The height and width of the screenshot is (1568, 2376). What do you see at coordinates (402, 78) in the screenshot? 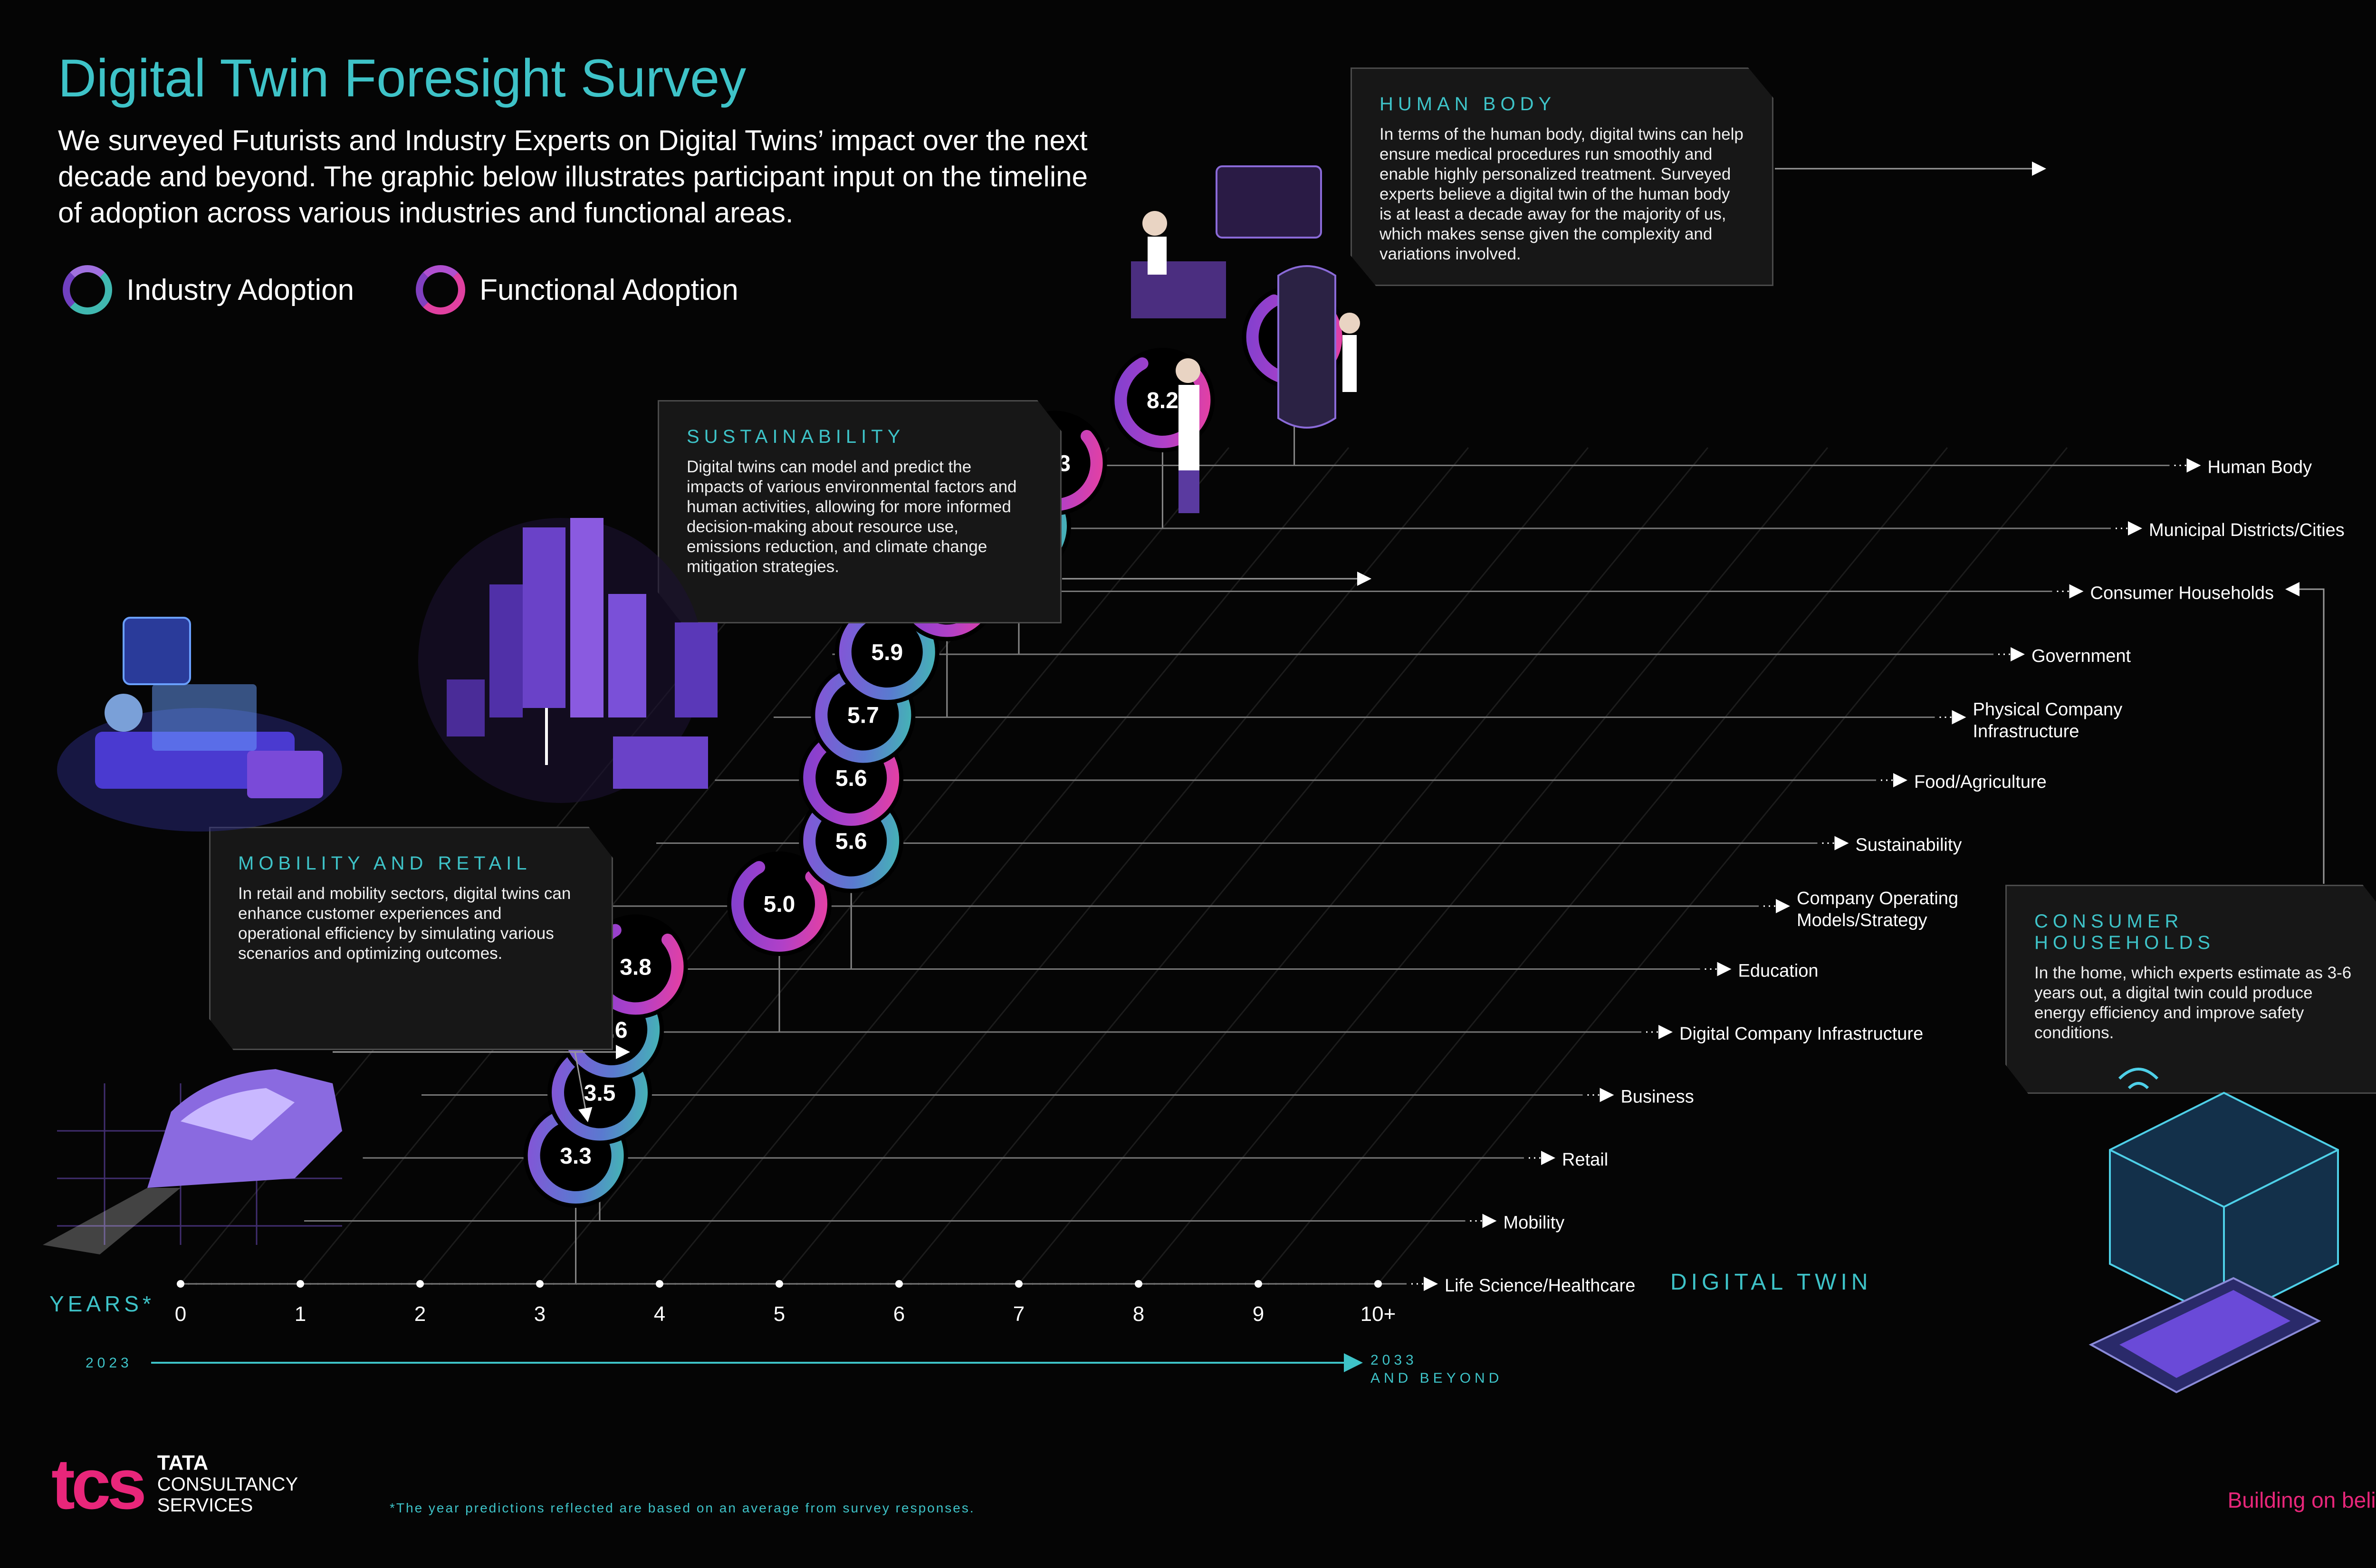
I see `page-title: Digital Twin Foresight Survey` at bounding box center [402, 78].